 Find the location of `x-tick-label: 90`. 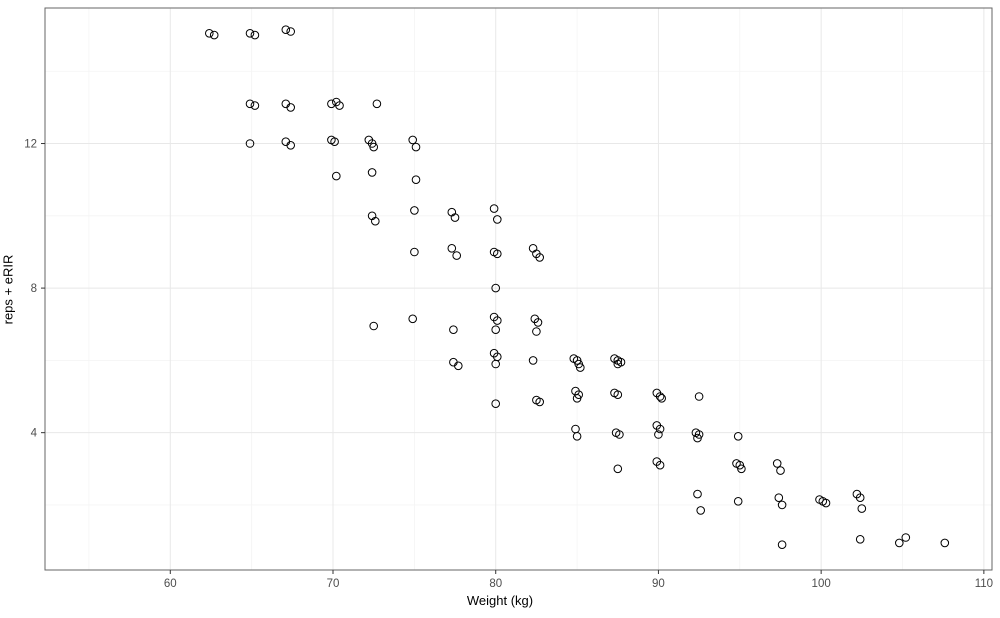

x-tick-label: 90 is located at coordinates (658, 584).